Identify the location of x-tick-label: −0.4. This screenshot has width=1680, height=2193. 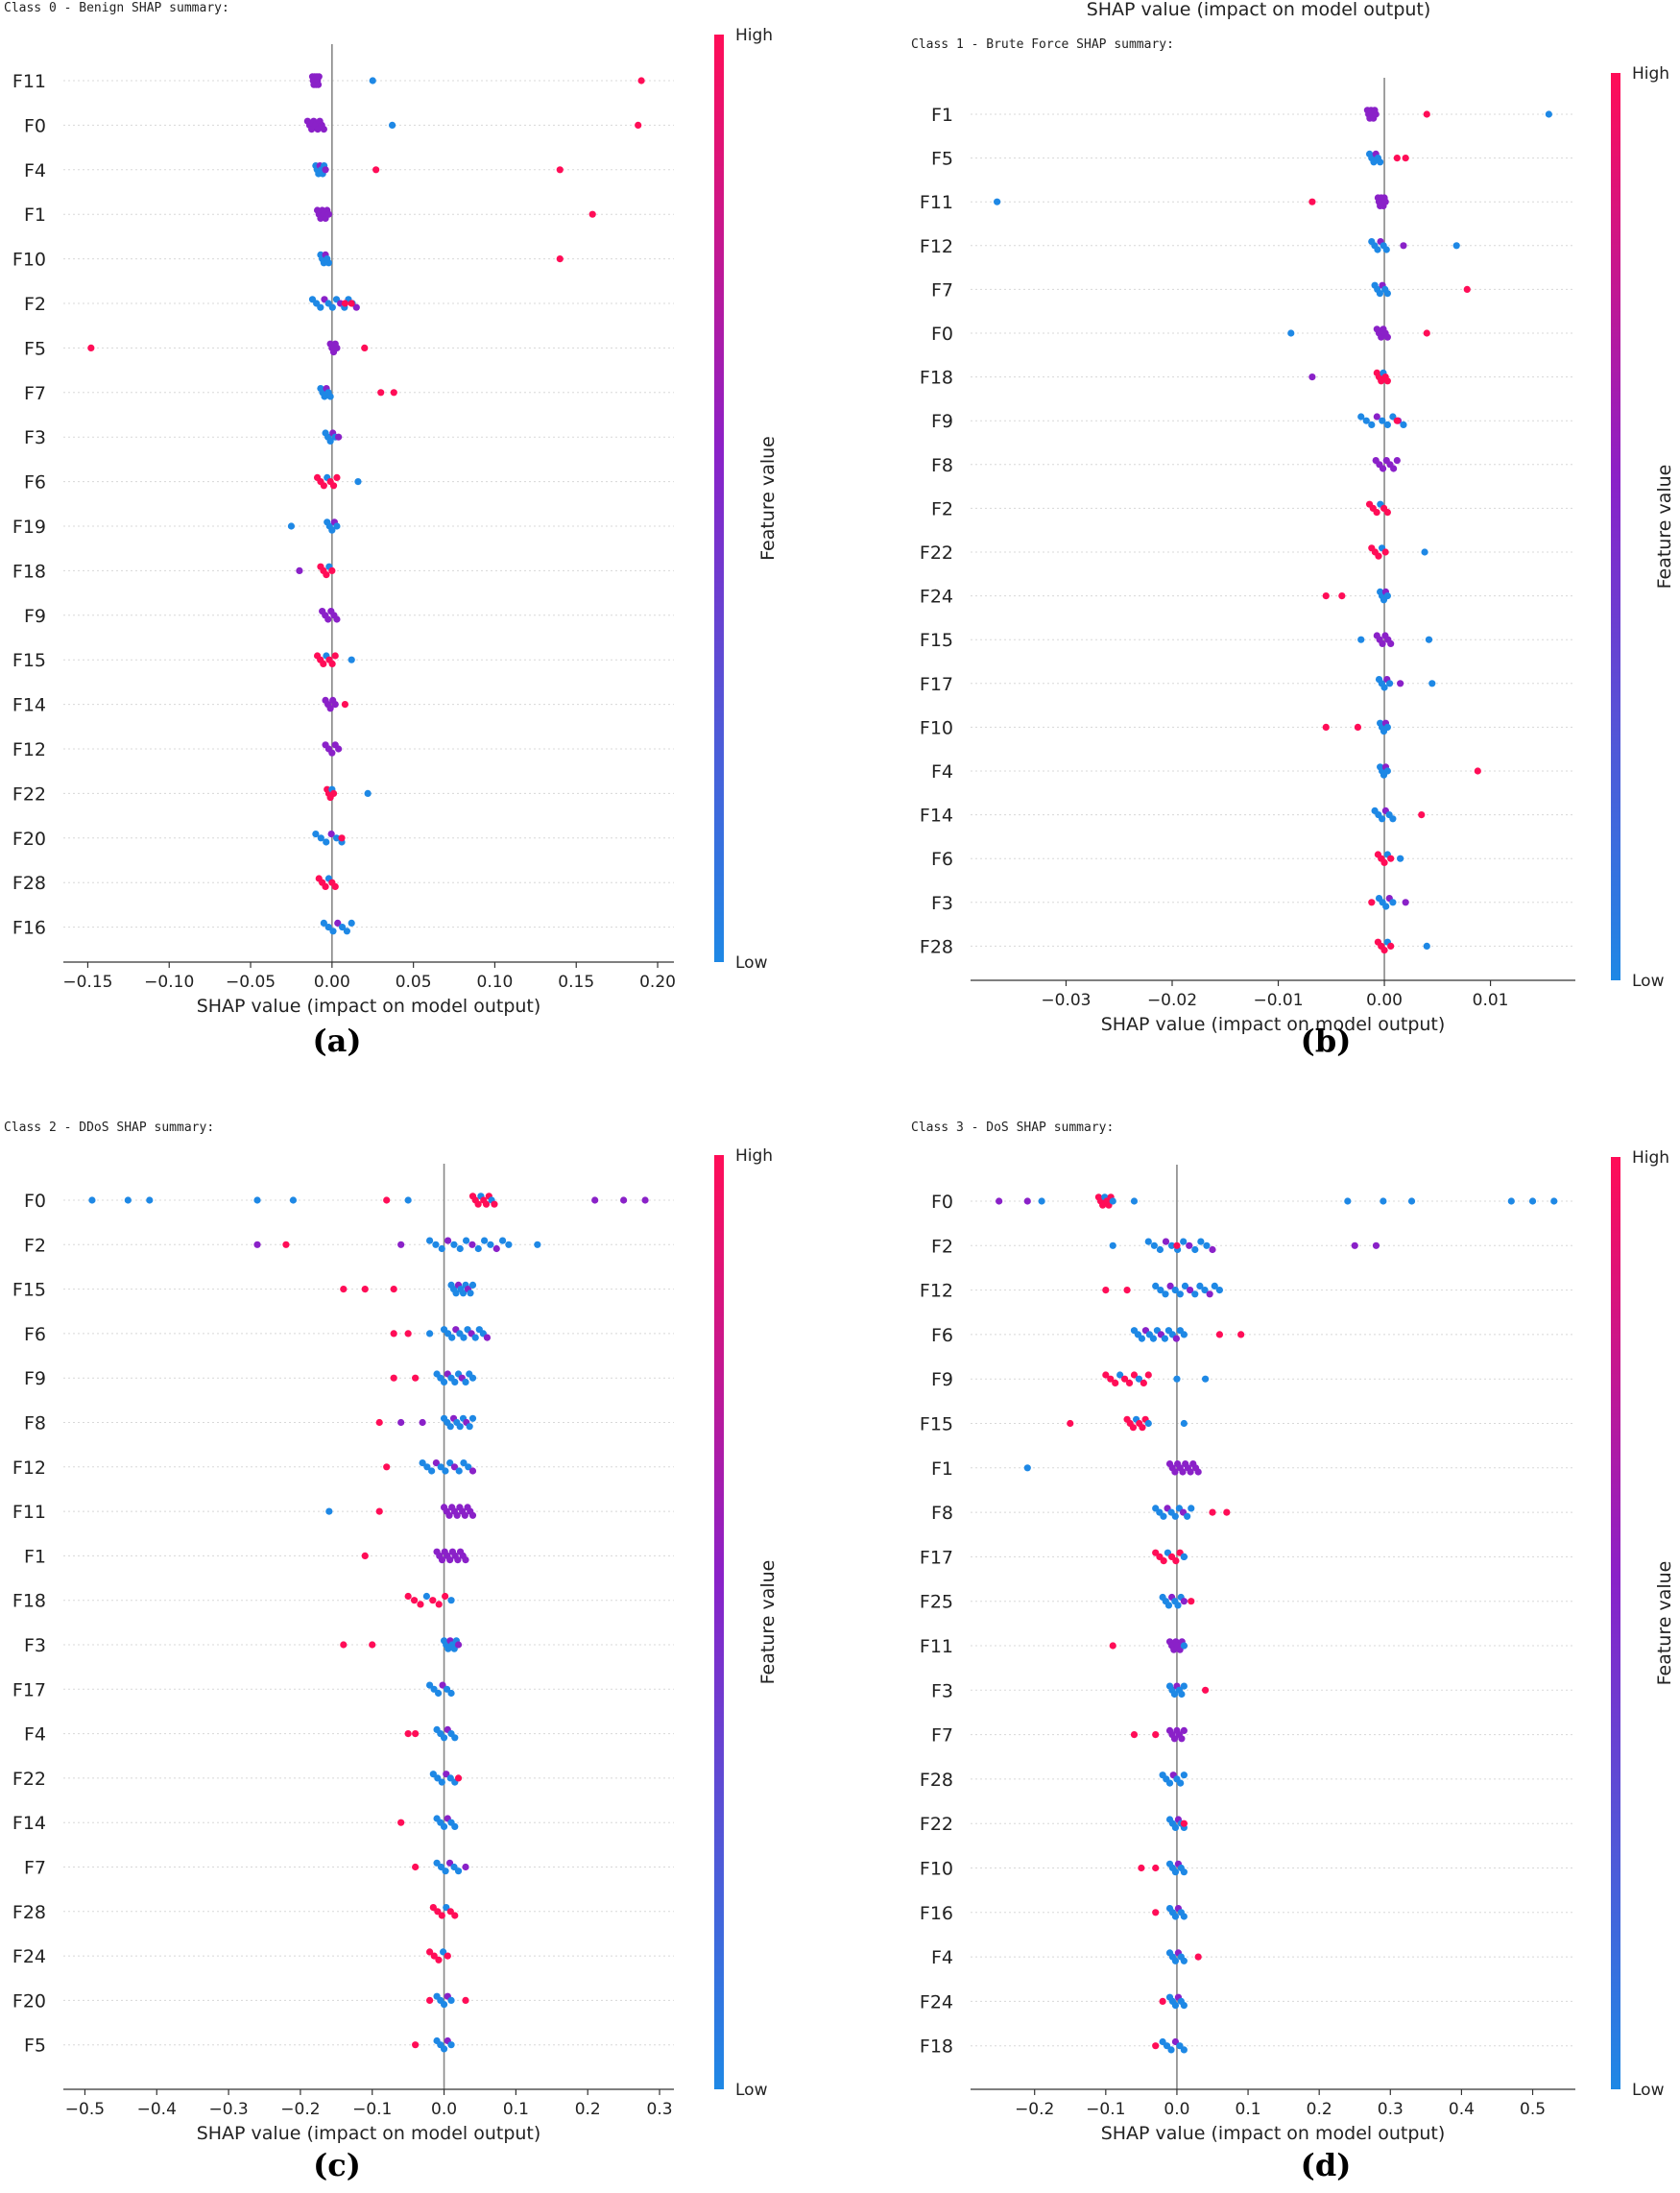
(157, 2109).